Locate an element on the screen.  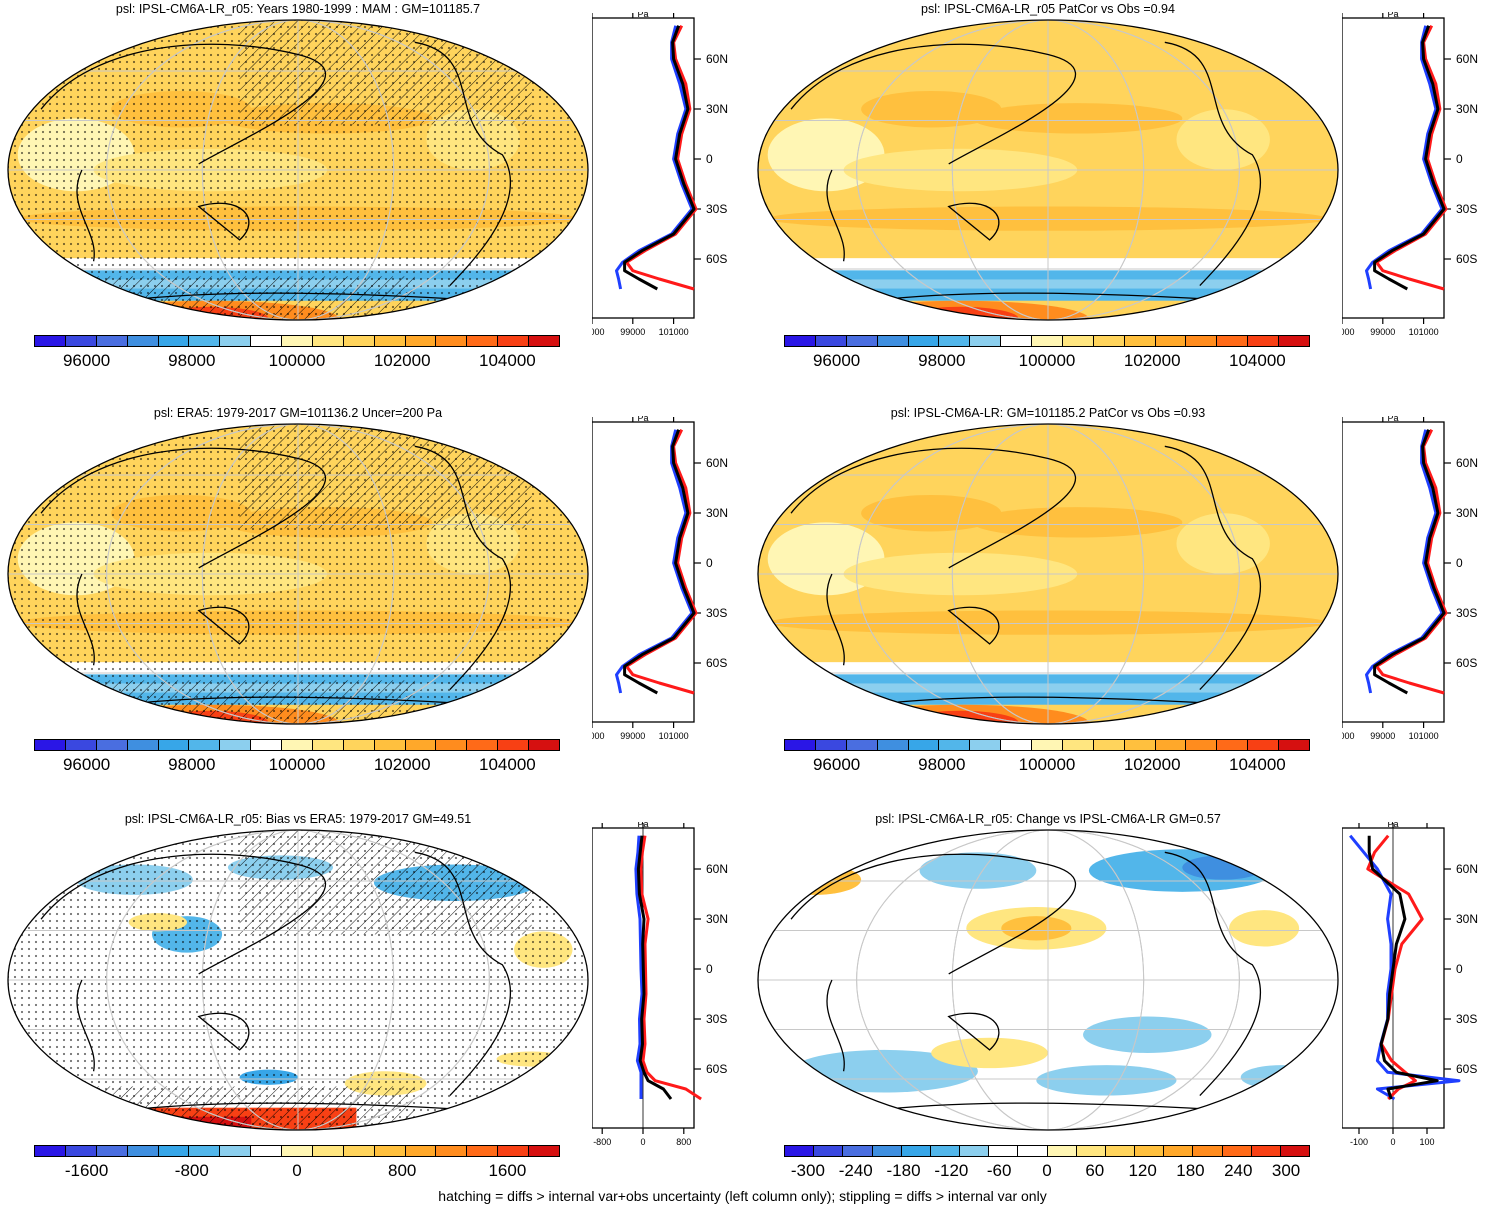
colorbar-tick-label: -800 is located at coordinates (191, 1170).